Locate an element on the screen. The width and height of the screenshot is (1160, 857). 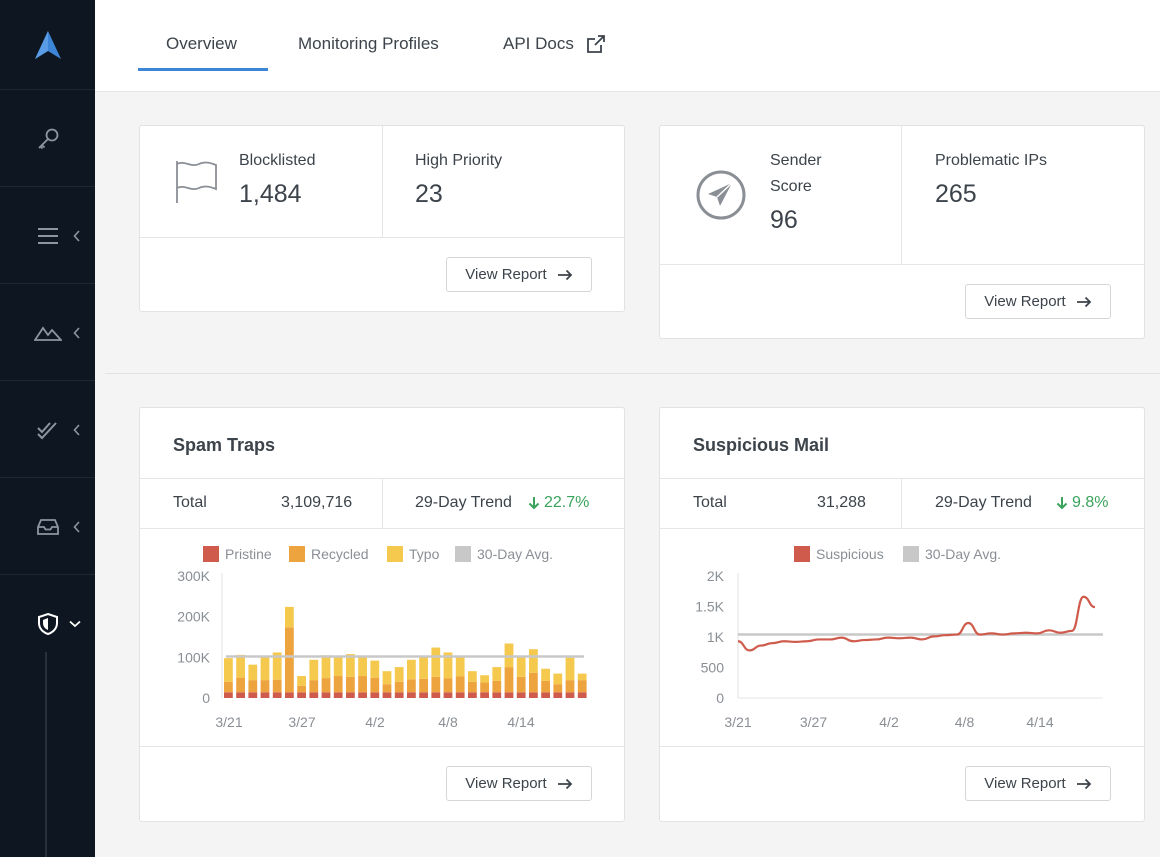
spam-view-report-button: View Report is located at coordinates (519, 783).